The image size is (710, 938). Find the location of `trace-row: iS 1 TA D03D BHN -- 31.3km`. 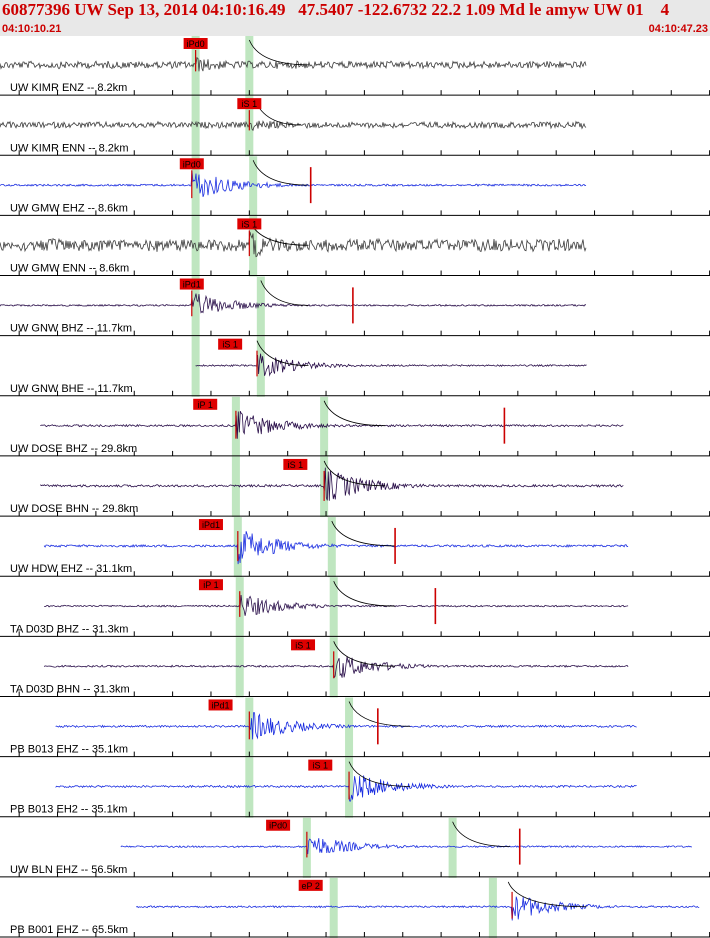

trace-row: iS 1 TA D03D BHN -- 31.3km is located at coordinates (355, 667).